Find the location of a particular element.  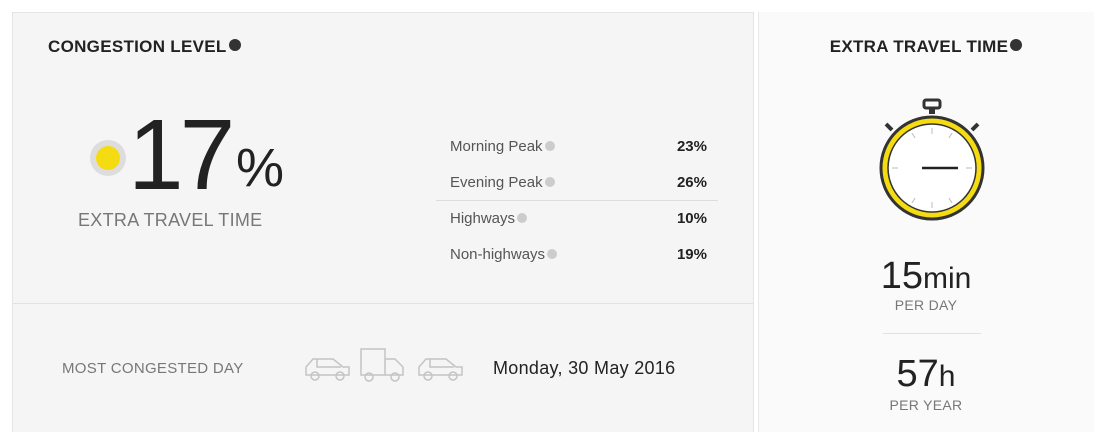

ticks is located at coordinates (932, 168).